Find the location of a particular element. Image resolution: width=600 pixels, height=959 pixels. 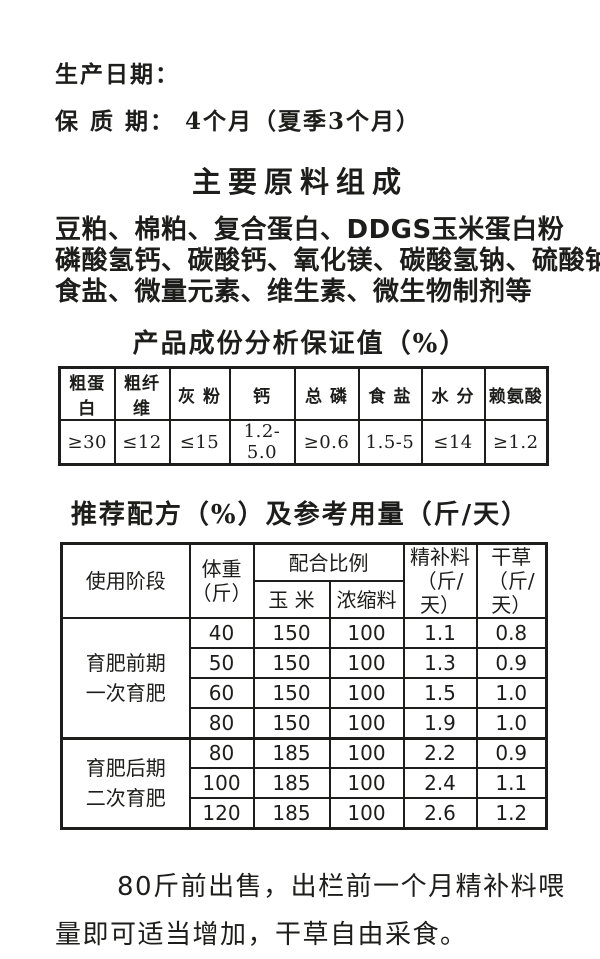

table-row: 120 185 100 2.6 1.2 is located at coordinates (305, 813).